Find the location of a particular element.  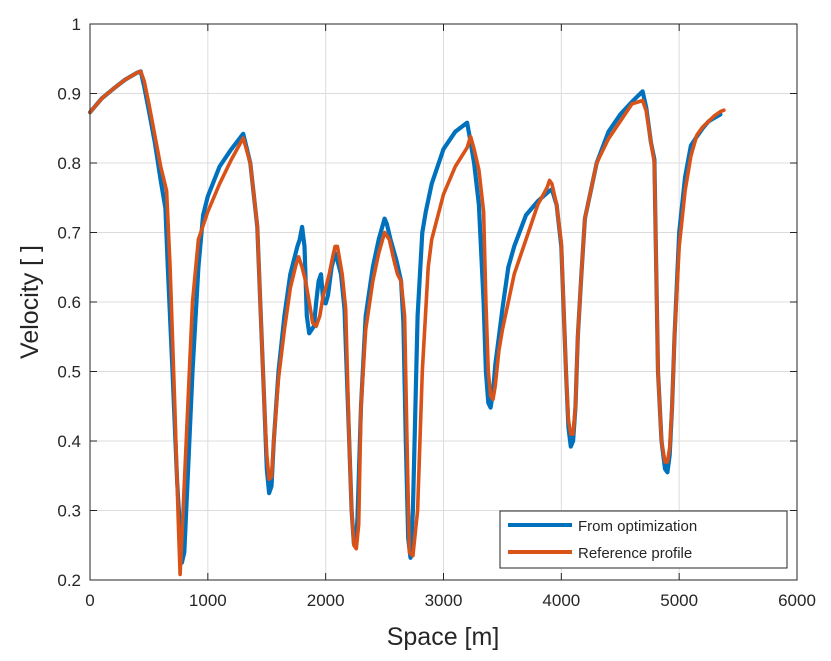

x-tick-label: 4000 is located at coordinates (561, 600).